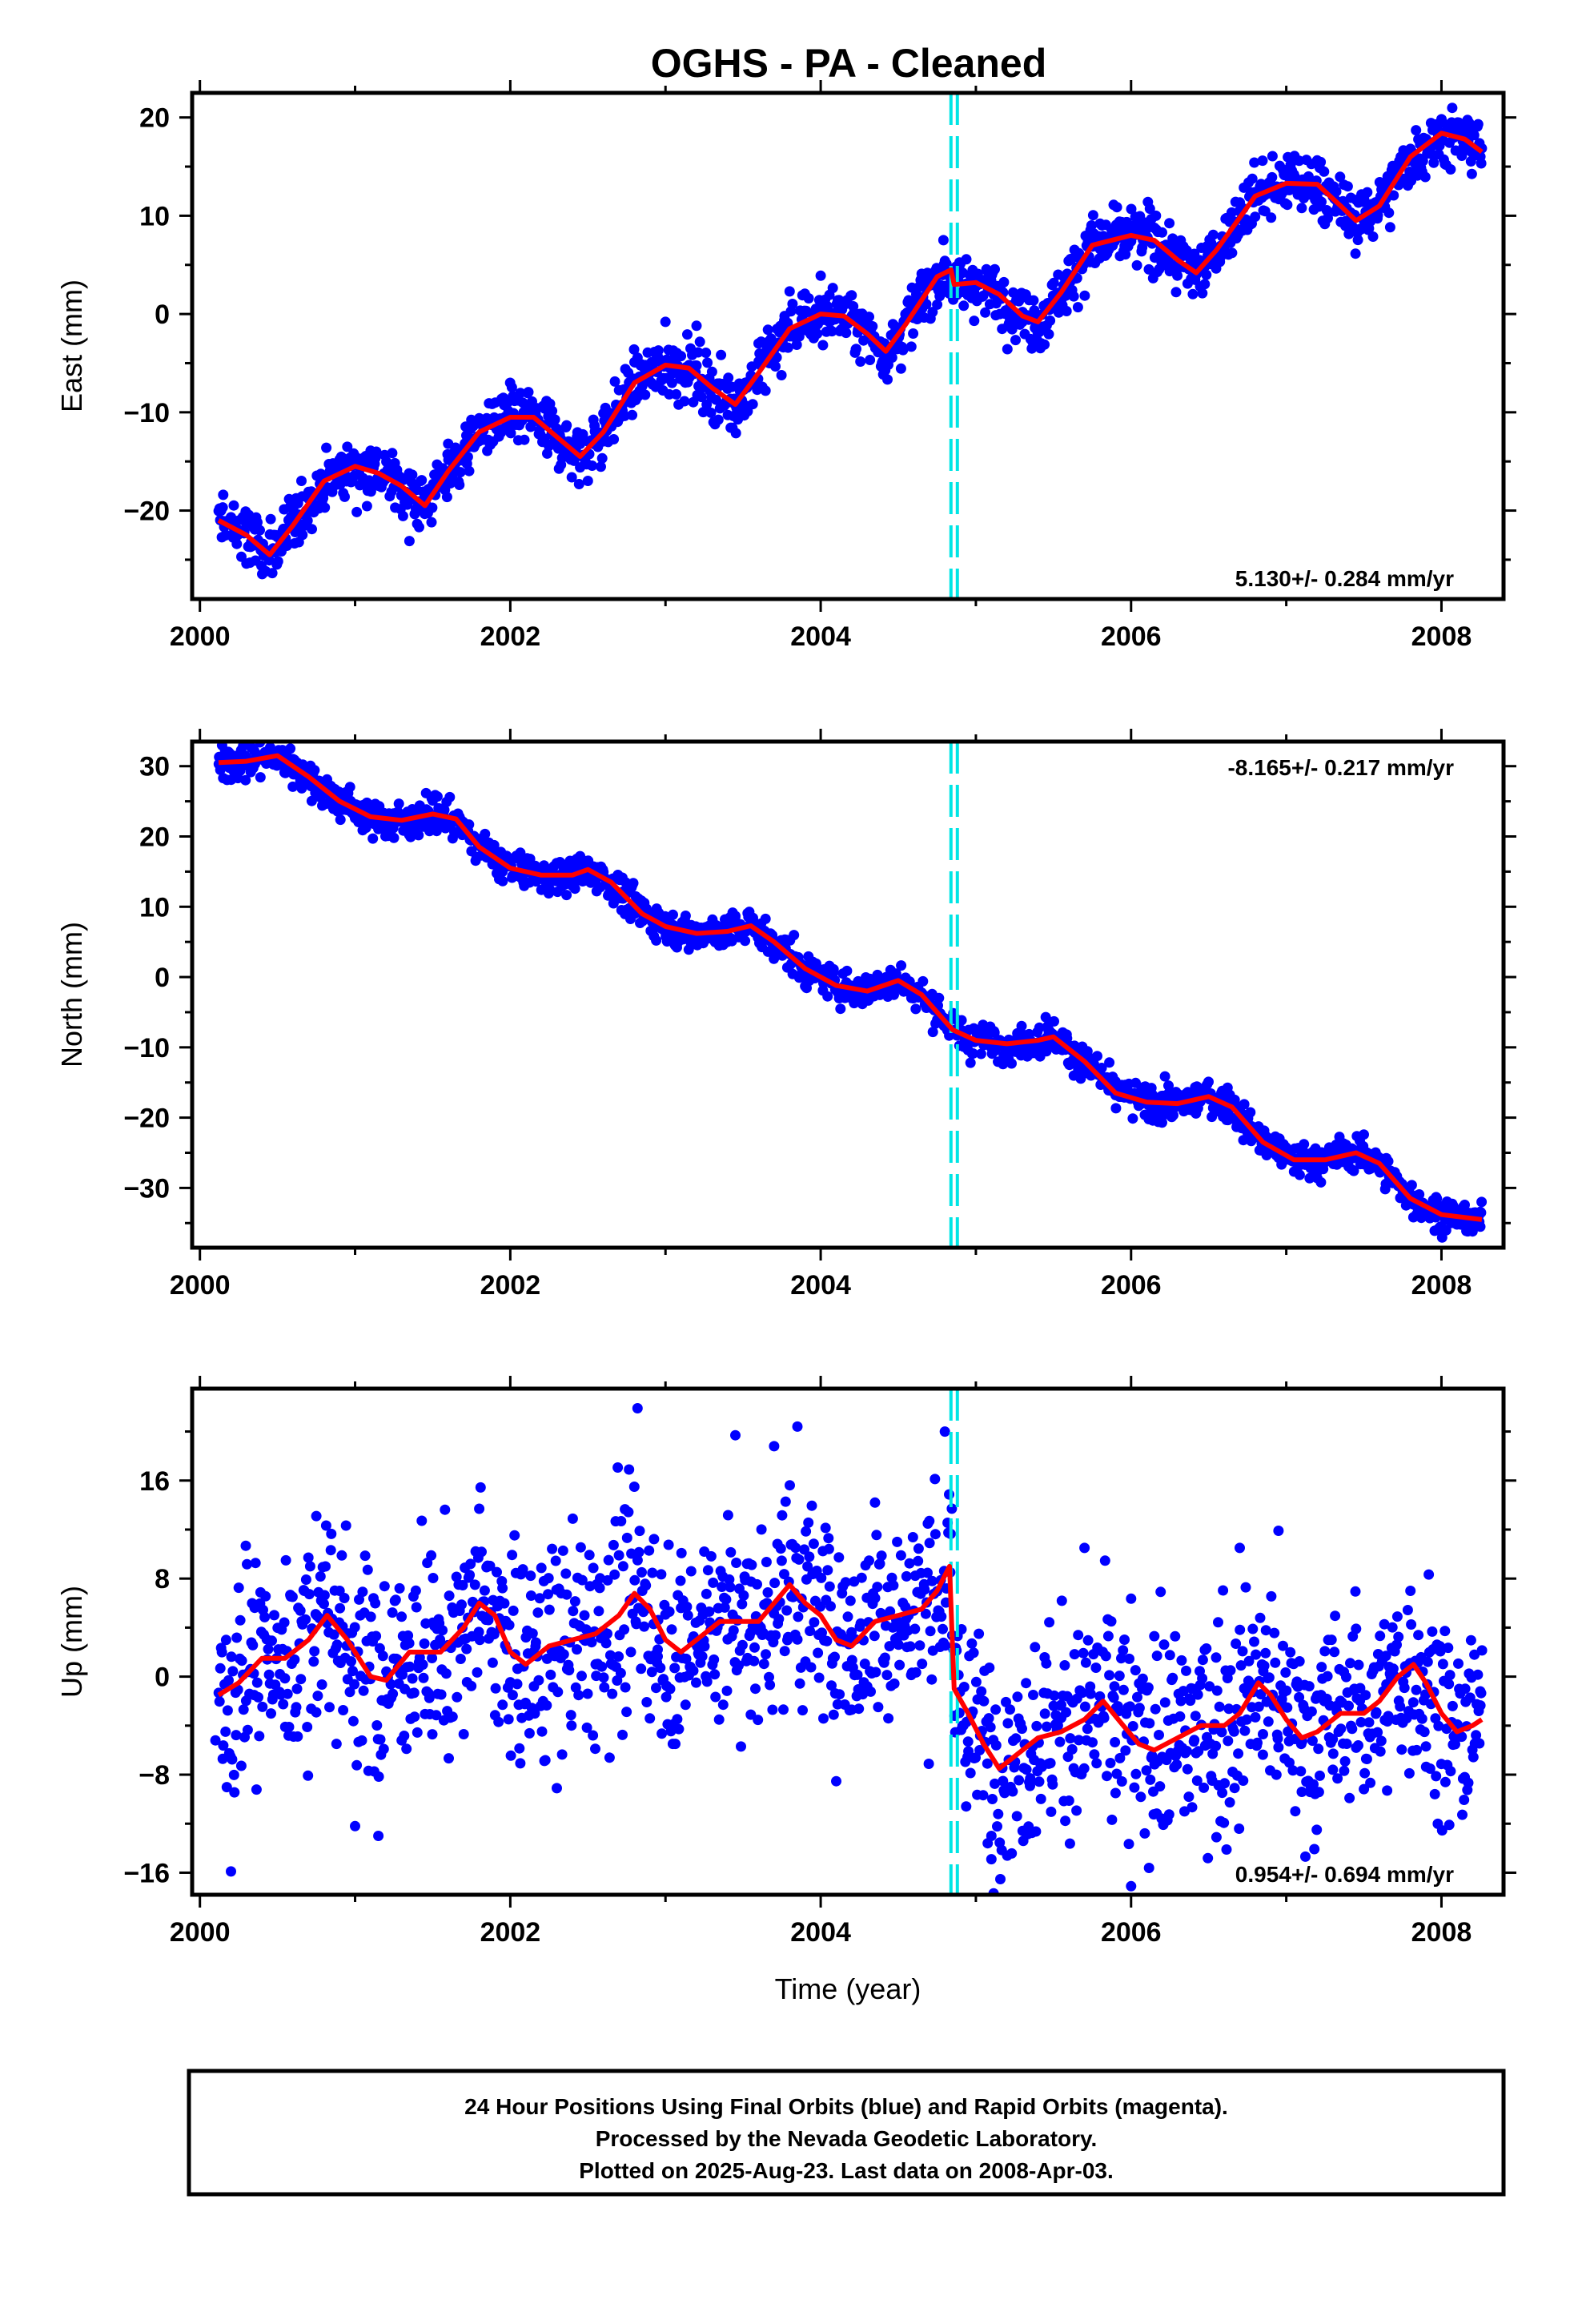 This screenshot has width=1582, height=2324. I want to click on north-y-tick-label: −20, so click(146, 1119).